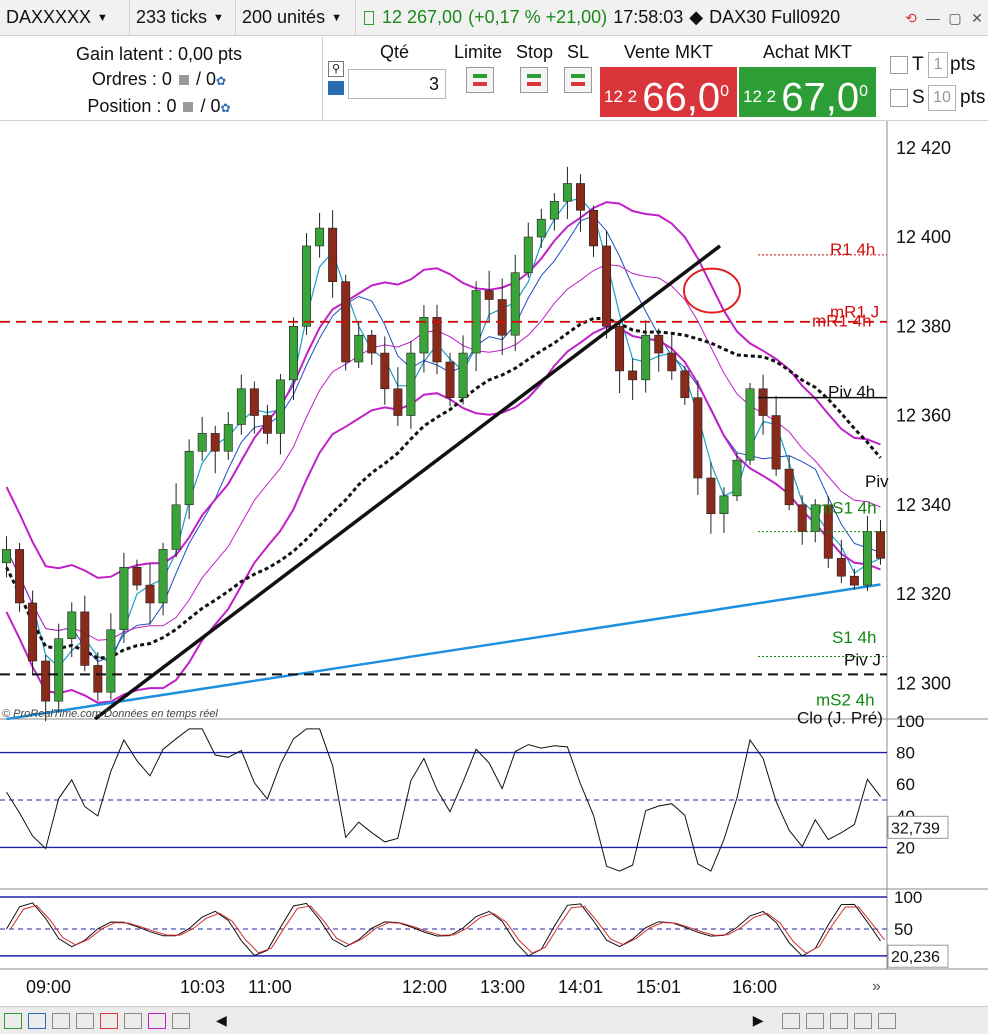 This screenshot has width=988, height=1034. Describe the element at coordinates (923, 594) in the screenshot. I see `price-tick-label: 12 320` at that location.